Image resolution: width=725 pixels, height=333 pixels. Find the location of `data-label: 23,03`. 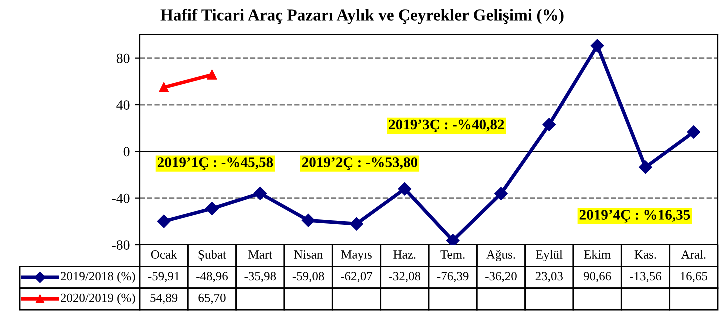

data-label: 23,03 is located at coordinates (549, 277).